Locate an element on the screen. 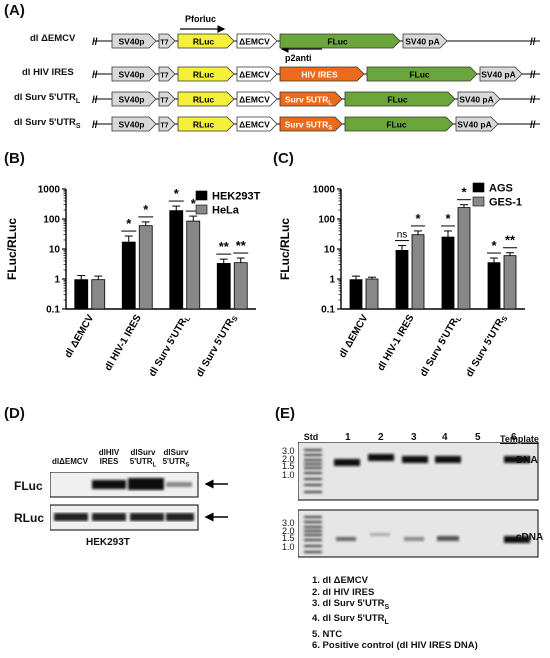 The width and height of the screenshot is (550, 658). p2anti-label: p2anti is located at coordinates (298, 58).